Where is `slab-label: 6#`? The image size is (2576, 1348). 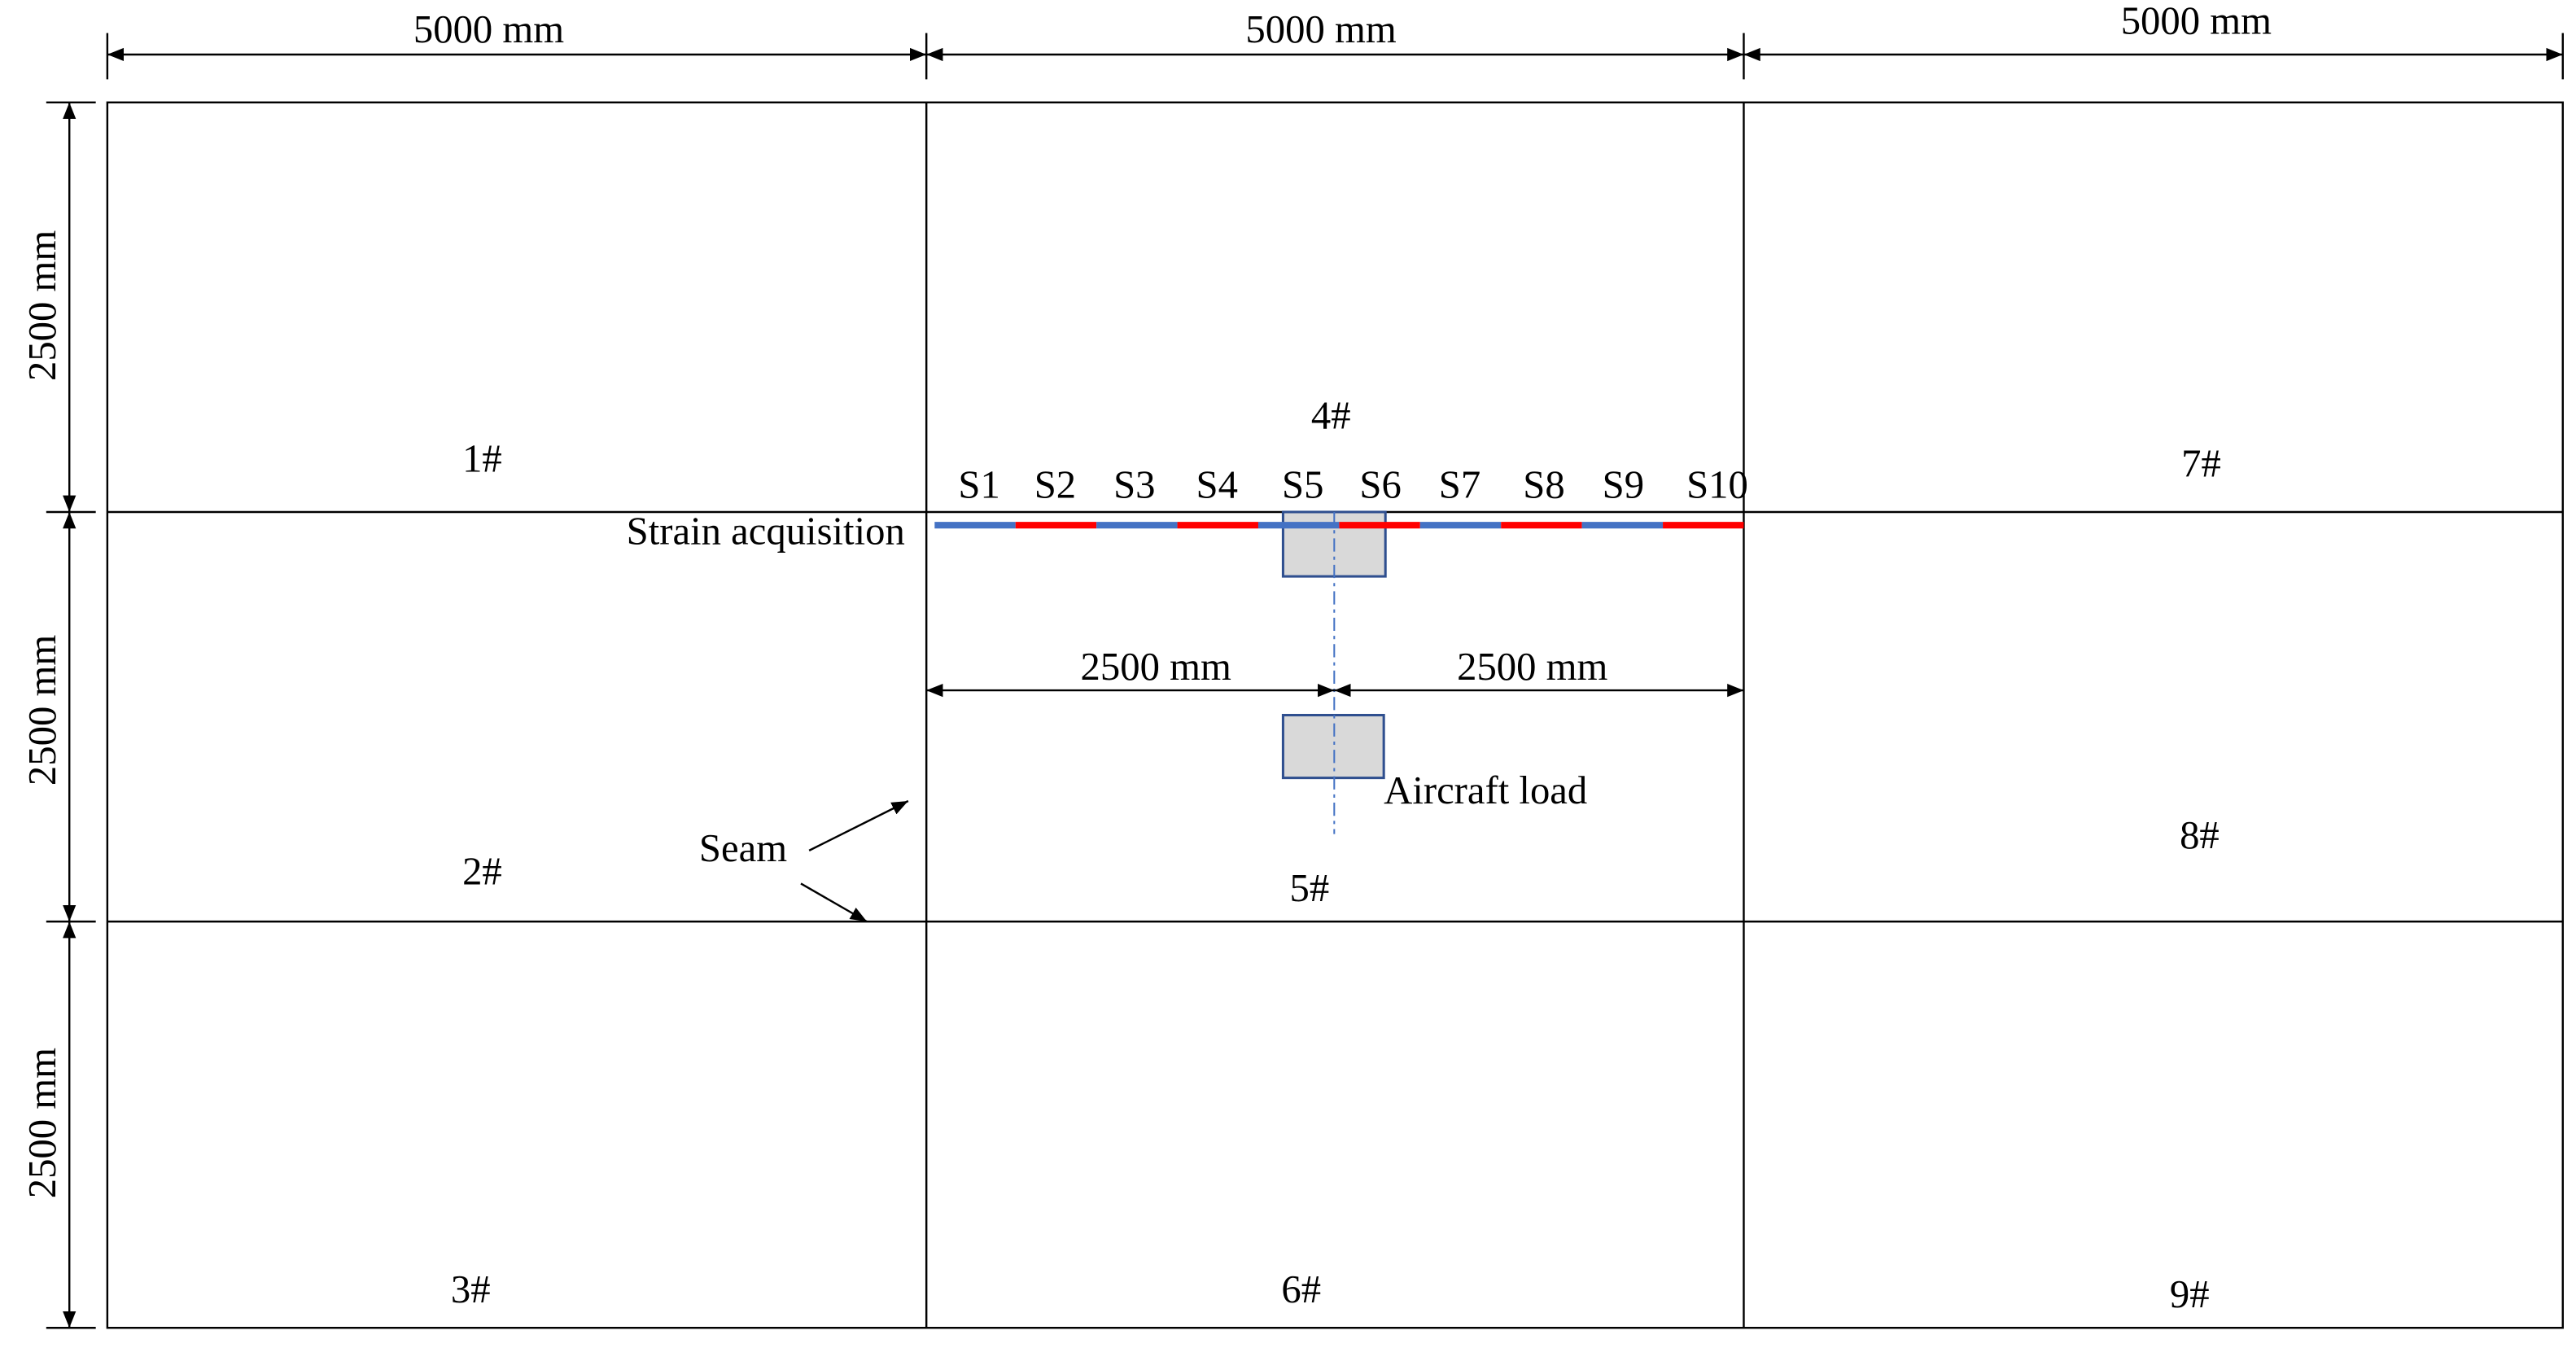 slab-label: 6# is located at coordinates (1301, 1289).